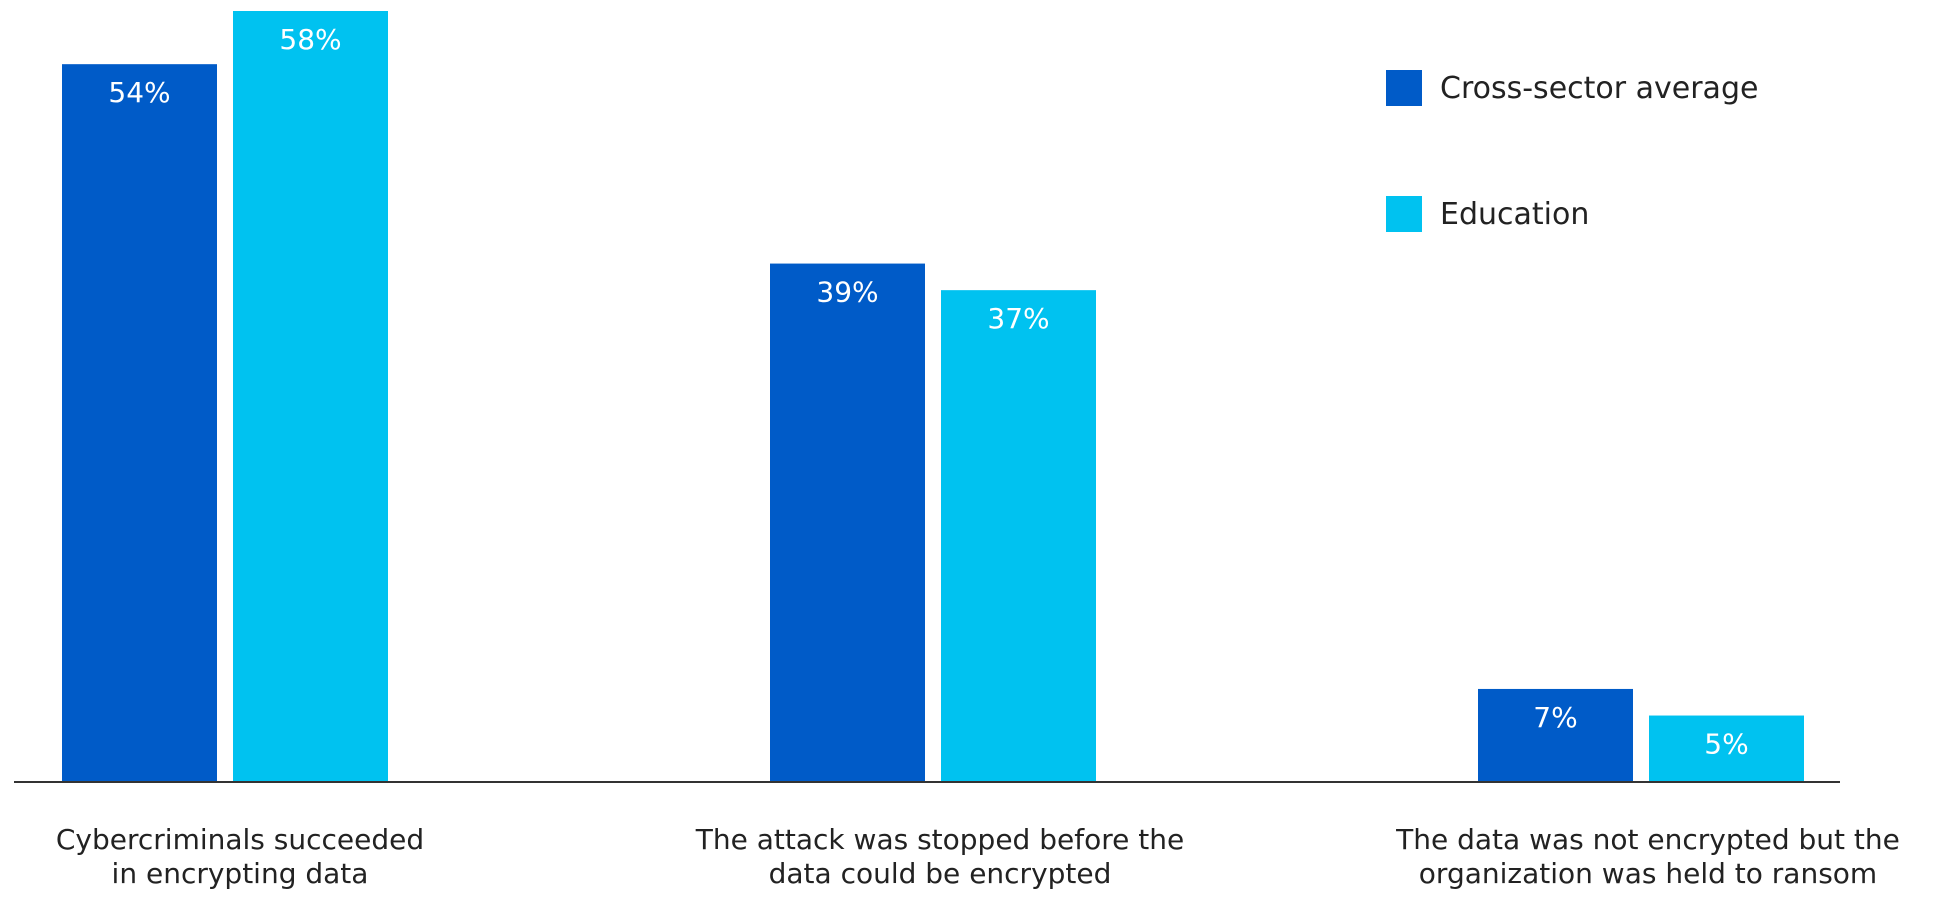  I want to click on bar-value-label-education-1: 37%, so click(1018, 318).